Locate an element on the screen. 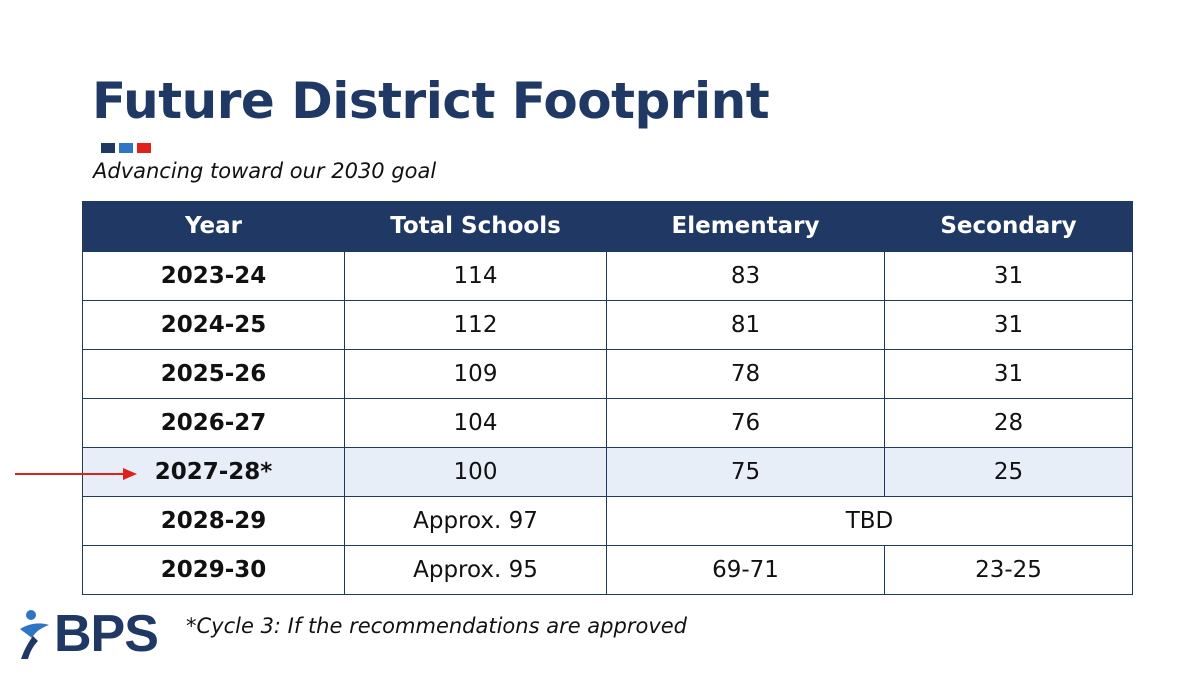 This screenshot has height=675, width=1200. year-cell: 2024-25 is located at coordinates (213, 325).